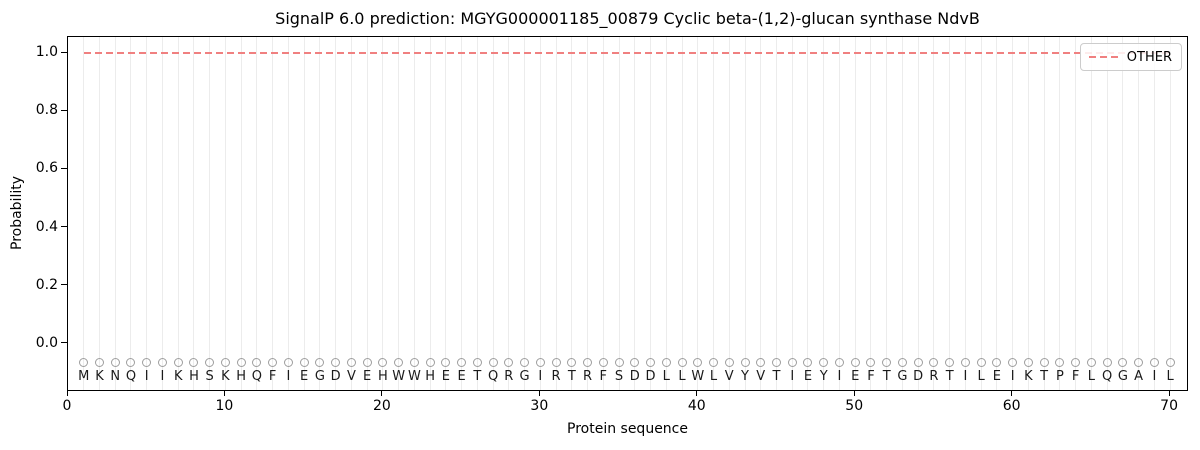 This screenshot has height=450, width=1200. I want to click on x-tick-mark, so click(1012, 393).